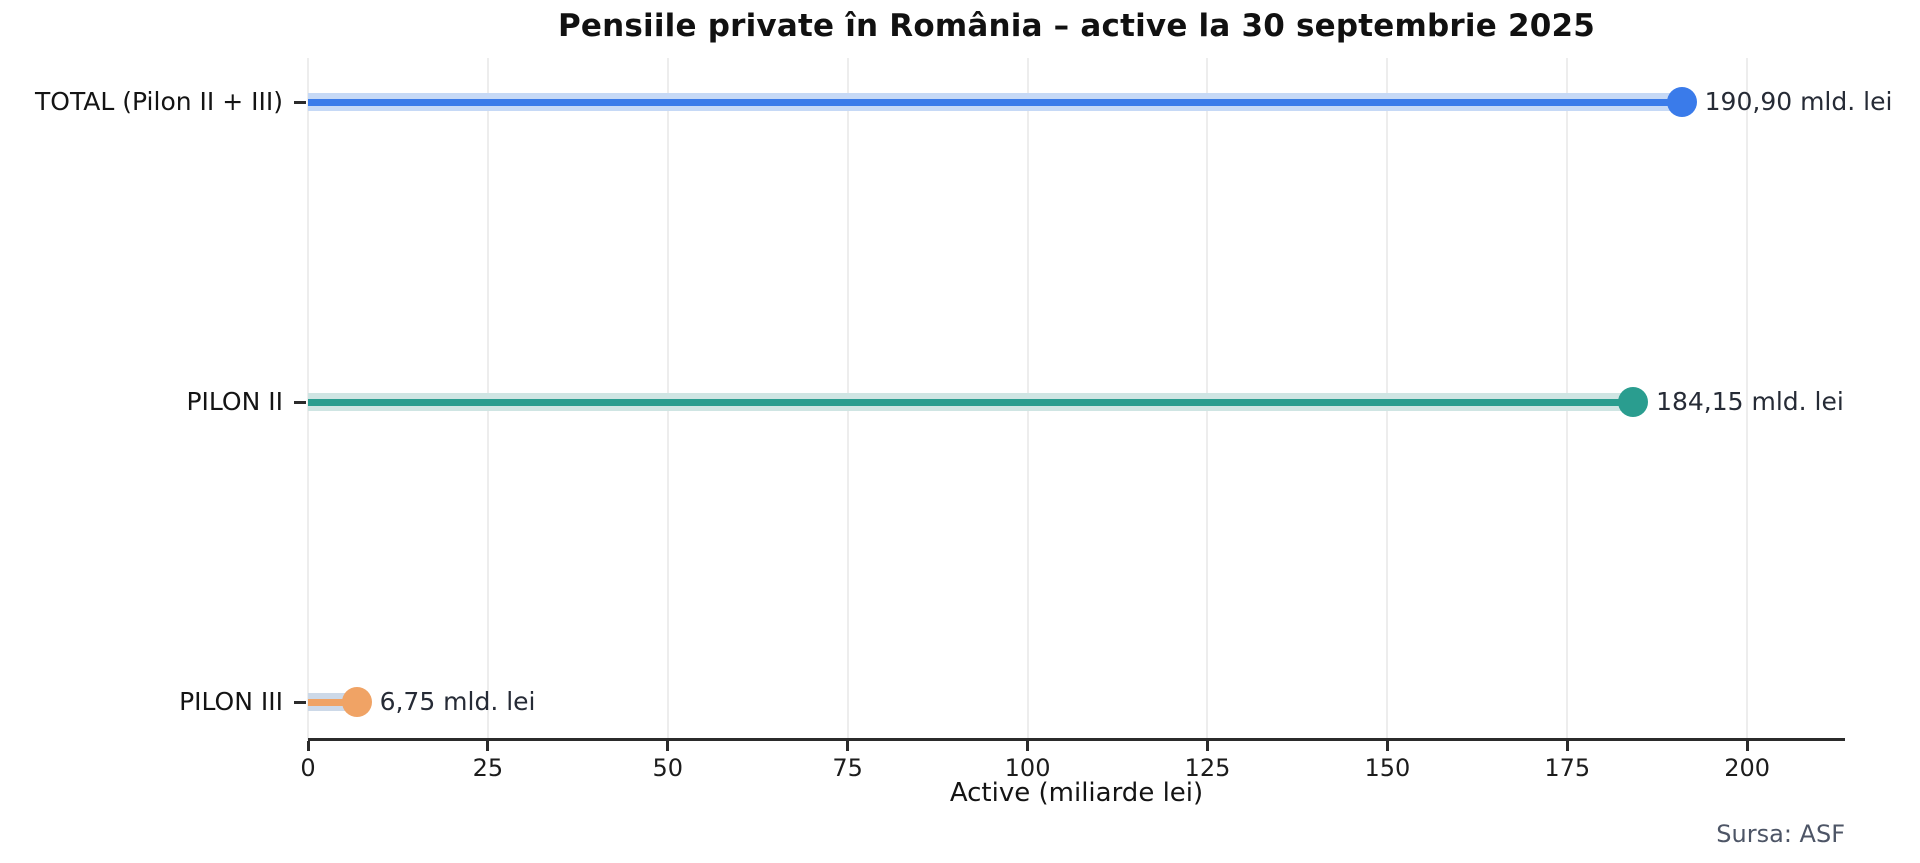  Describe the element at coordinates (1747, 768) in the screenshot. I see `x-axis-tick-label: 200` at that location.